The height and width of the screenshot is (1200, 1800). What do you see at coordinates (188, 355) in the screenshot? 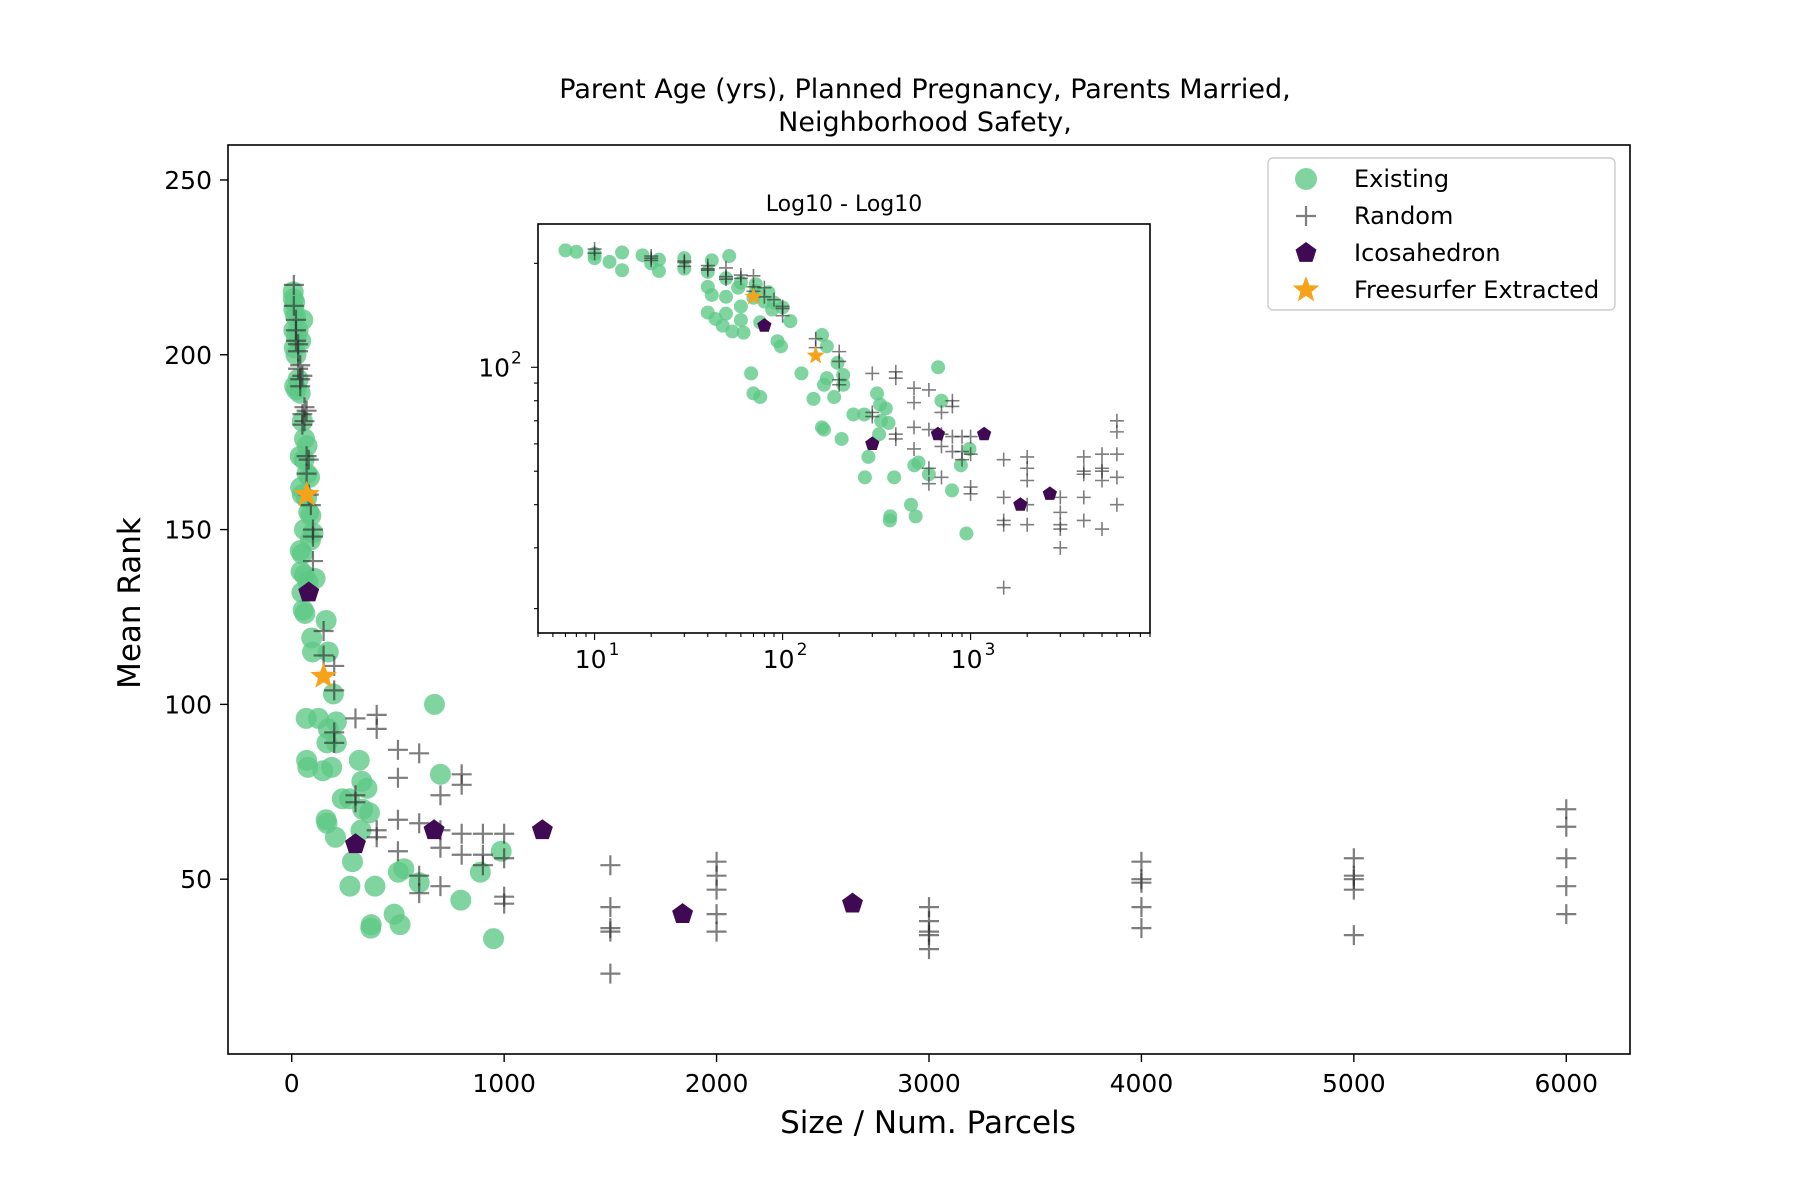
I see `y-tick-label: 200` at bounding box center [188, 355].